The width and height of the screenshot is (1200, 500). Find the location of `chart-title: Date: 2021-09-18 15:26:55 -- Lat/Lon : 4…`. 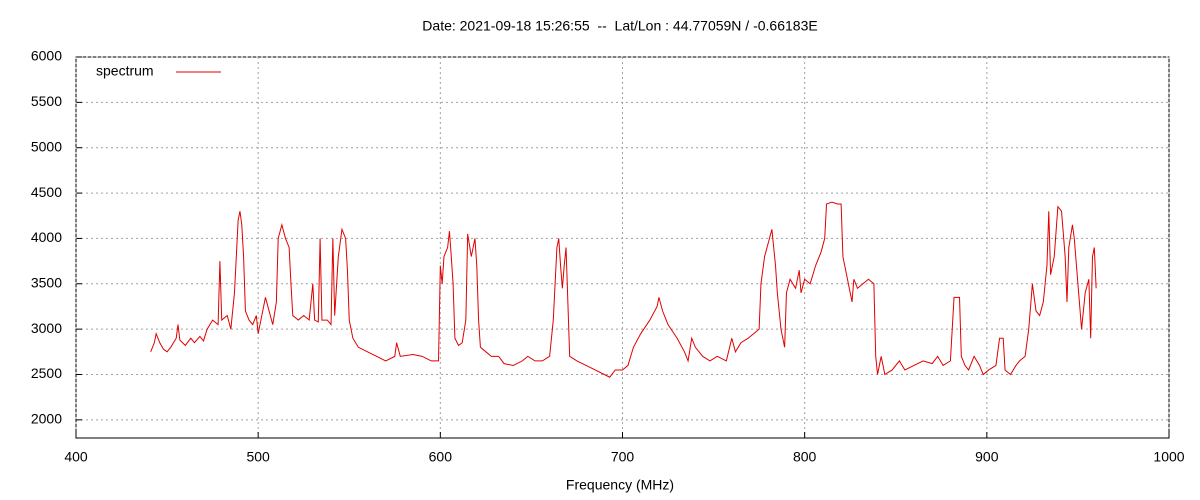

chart-title: Date: 2021-09-18 15:26:55 -- Lat/Lon : 4… is located at coordinates (619, 26).